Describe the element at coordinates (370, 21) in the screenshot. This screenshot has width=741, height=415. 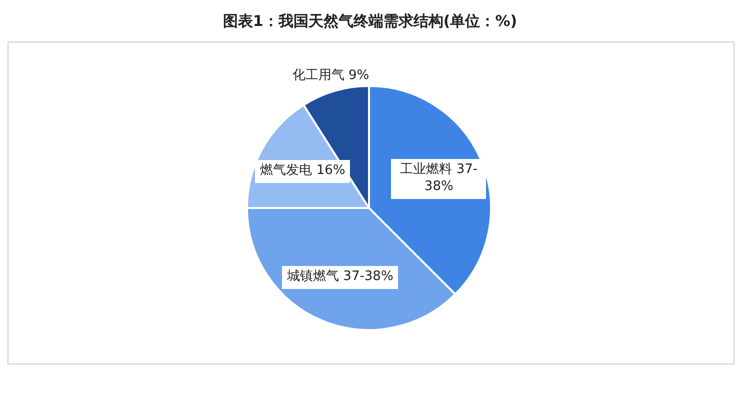
I see `chart-title: 图表1：我国天然气终端需求结构(单位：%)` at that location.